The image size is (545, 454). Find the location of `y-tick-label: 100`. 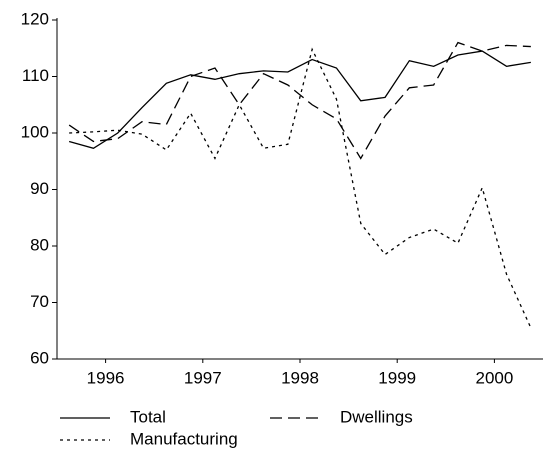

y-tick-label: 100 is located at coordinates (35, 131).